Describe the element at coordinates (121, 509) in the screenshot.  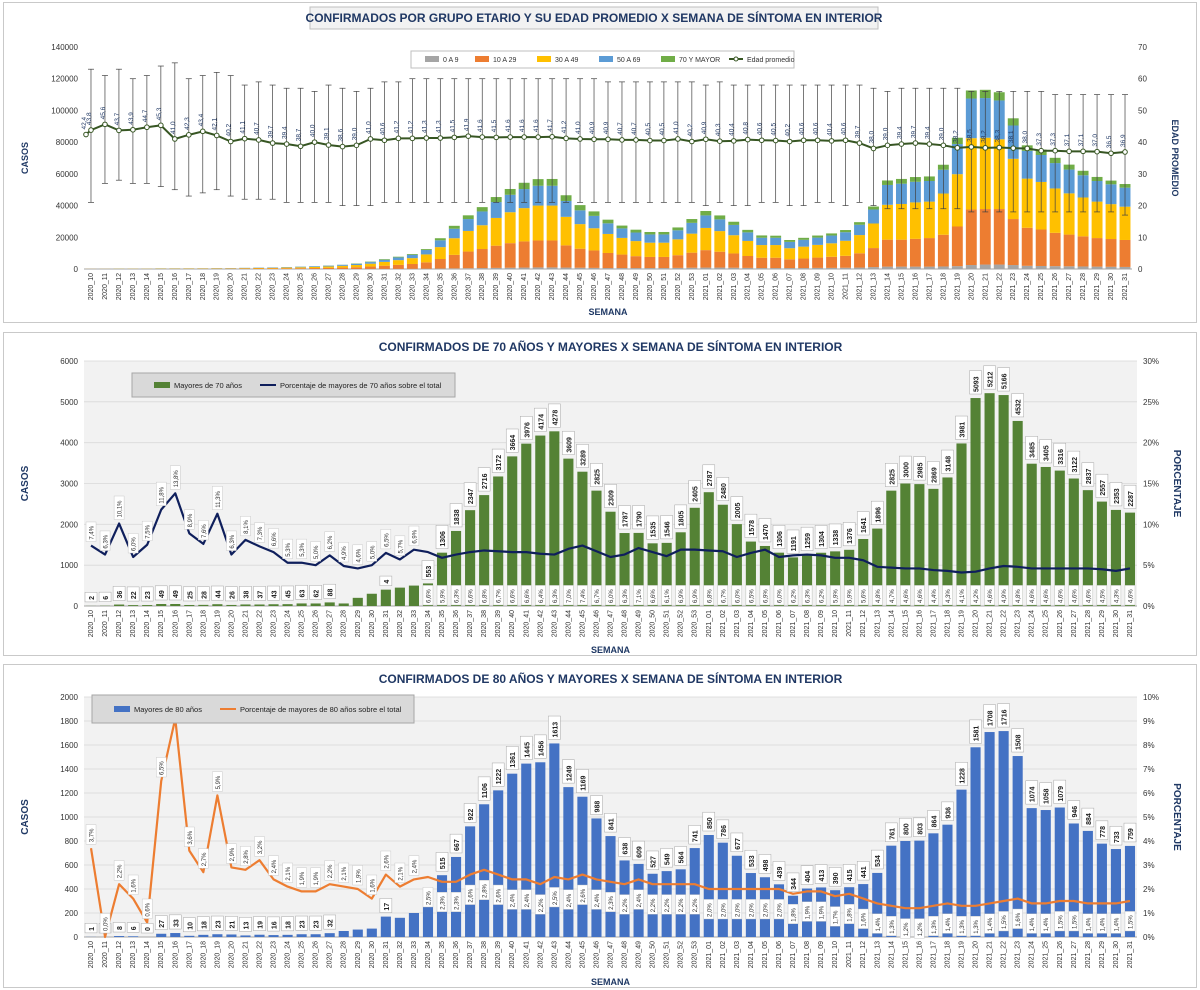
I see `pct-label: 10,1%` at that location.